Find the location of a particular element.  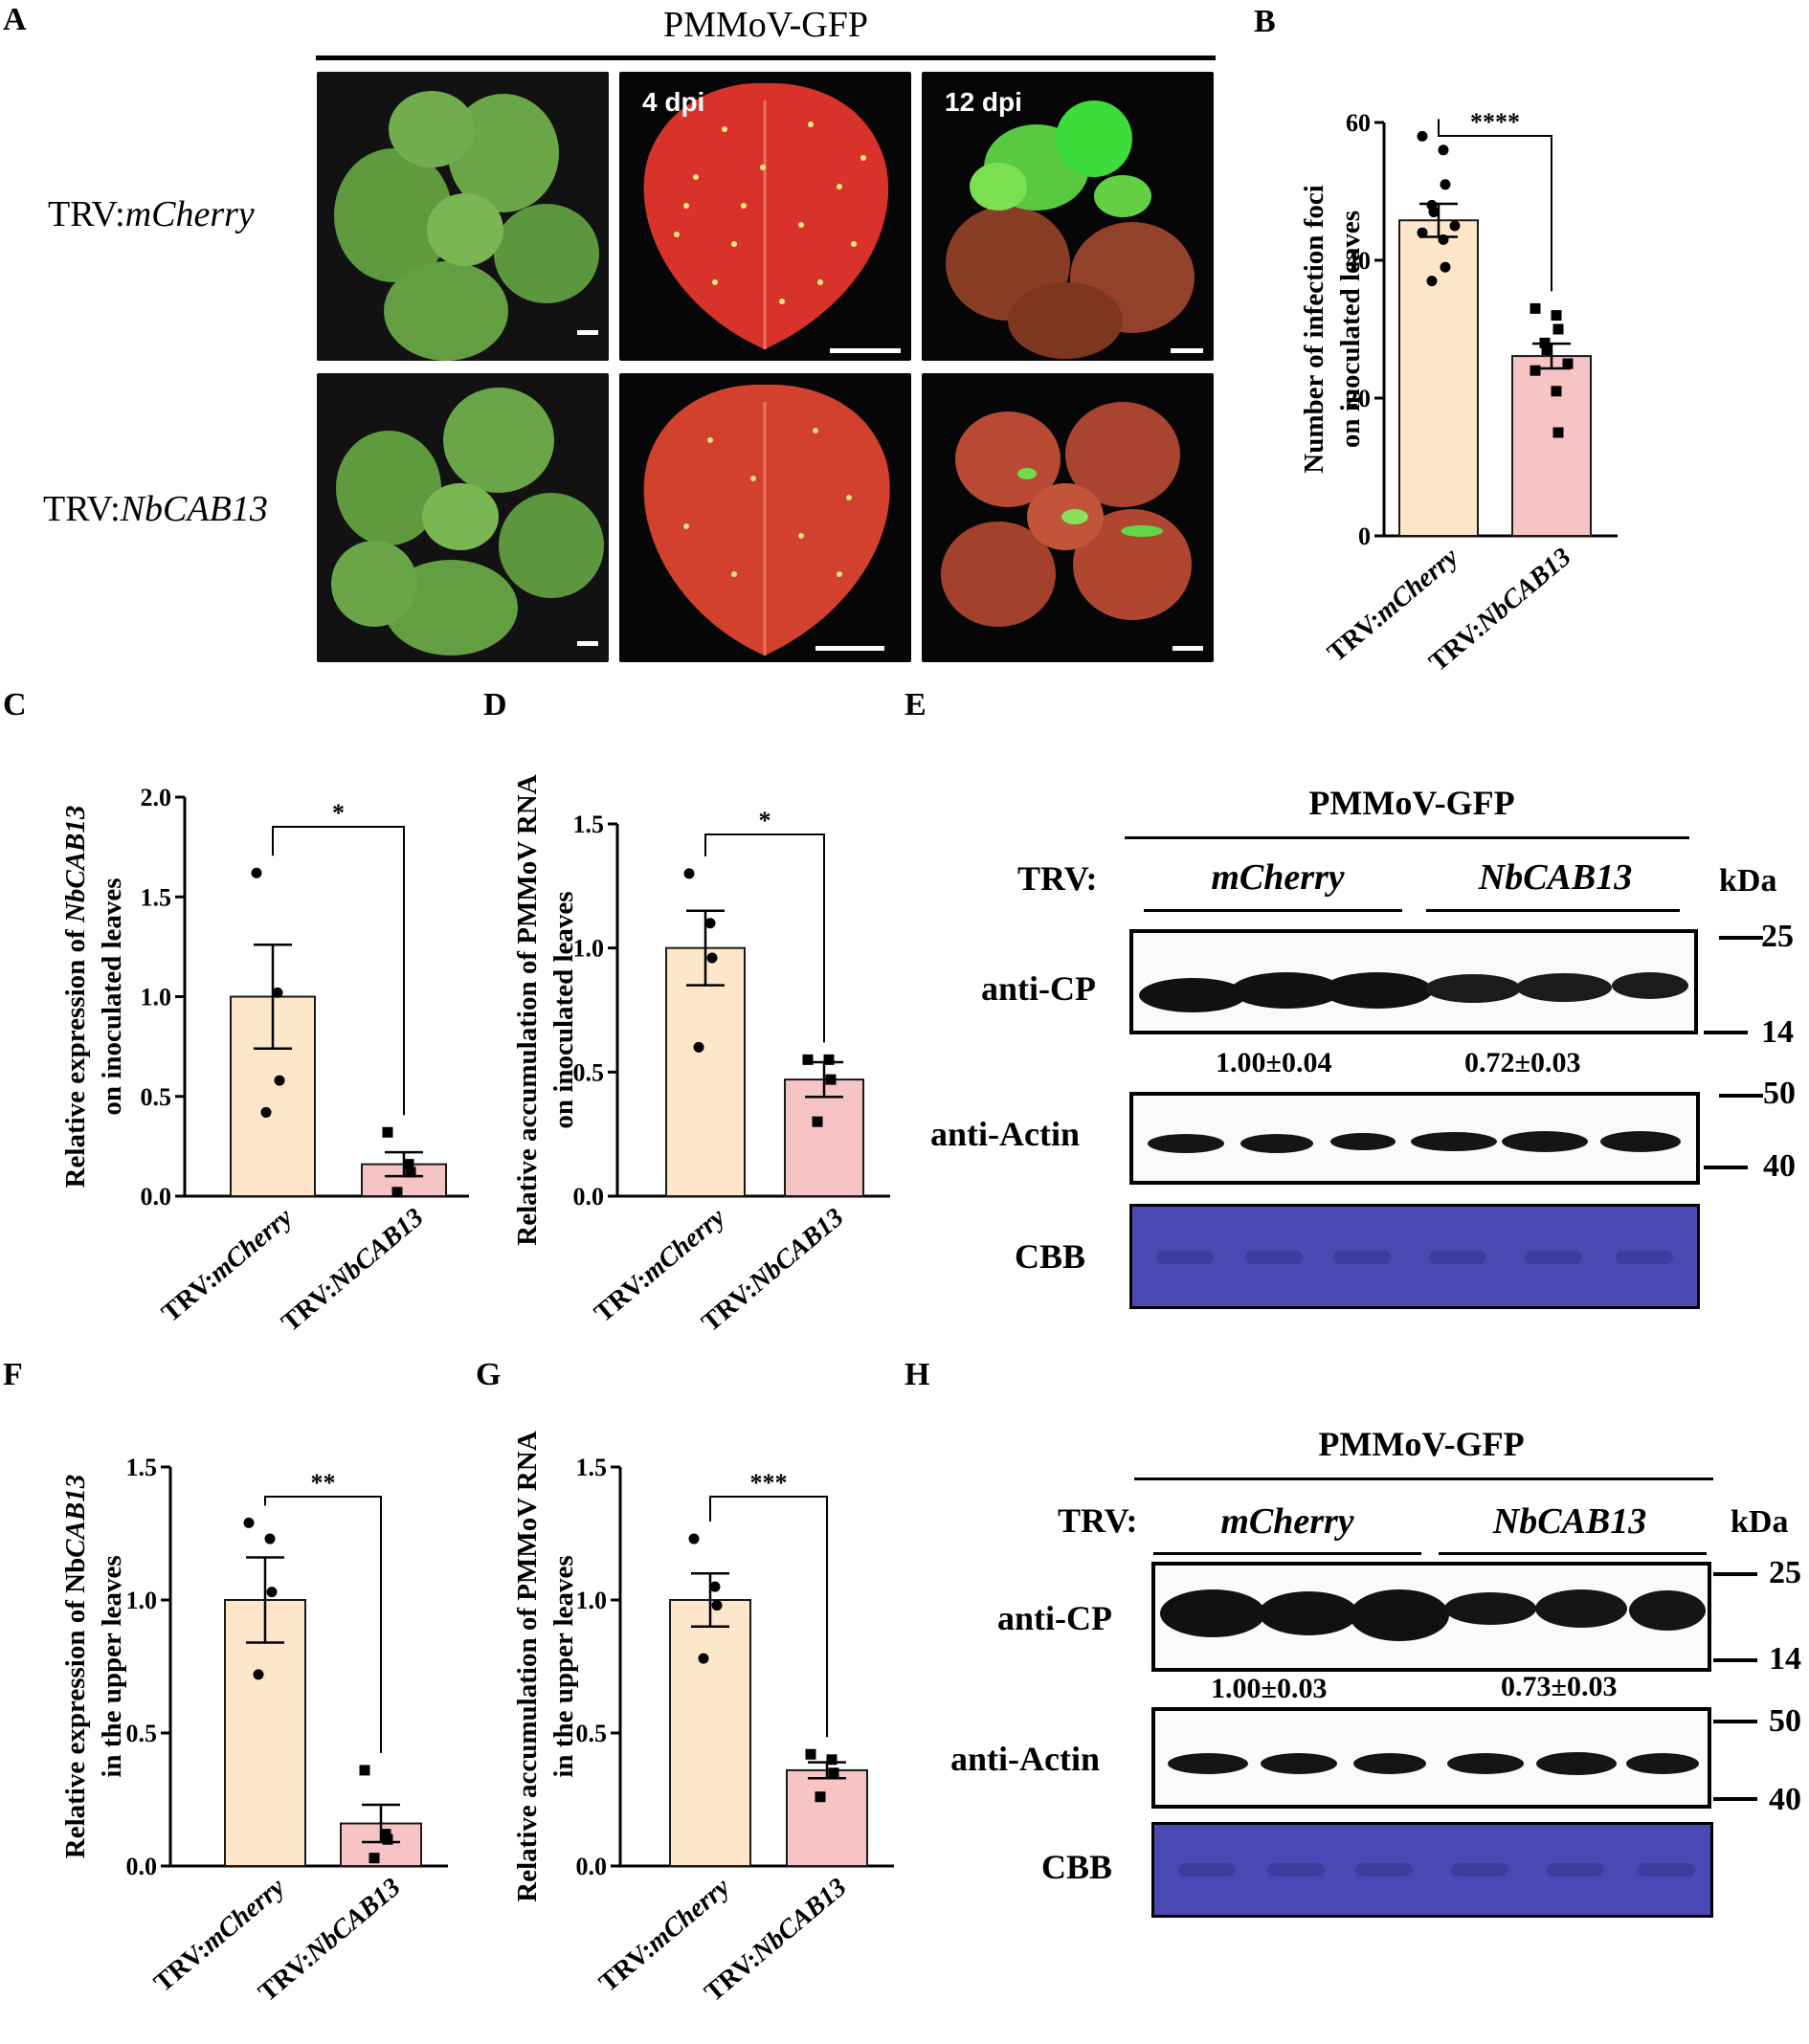

western-e-cp-blot is located at coordinates (1413, 982).